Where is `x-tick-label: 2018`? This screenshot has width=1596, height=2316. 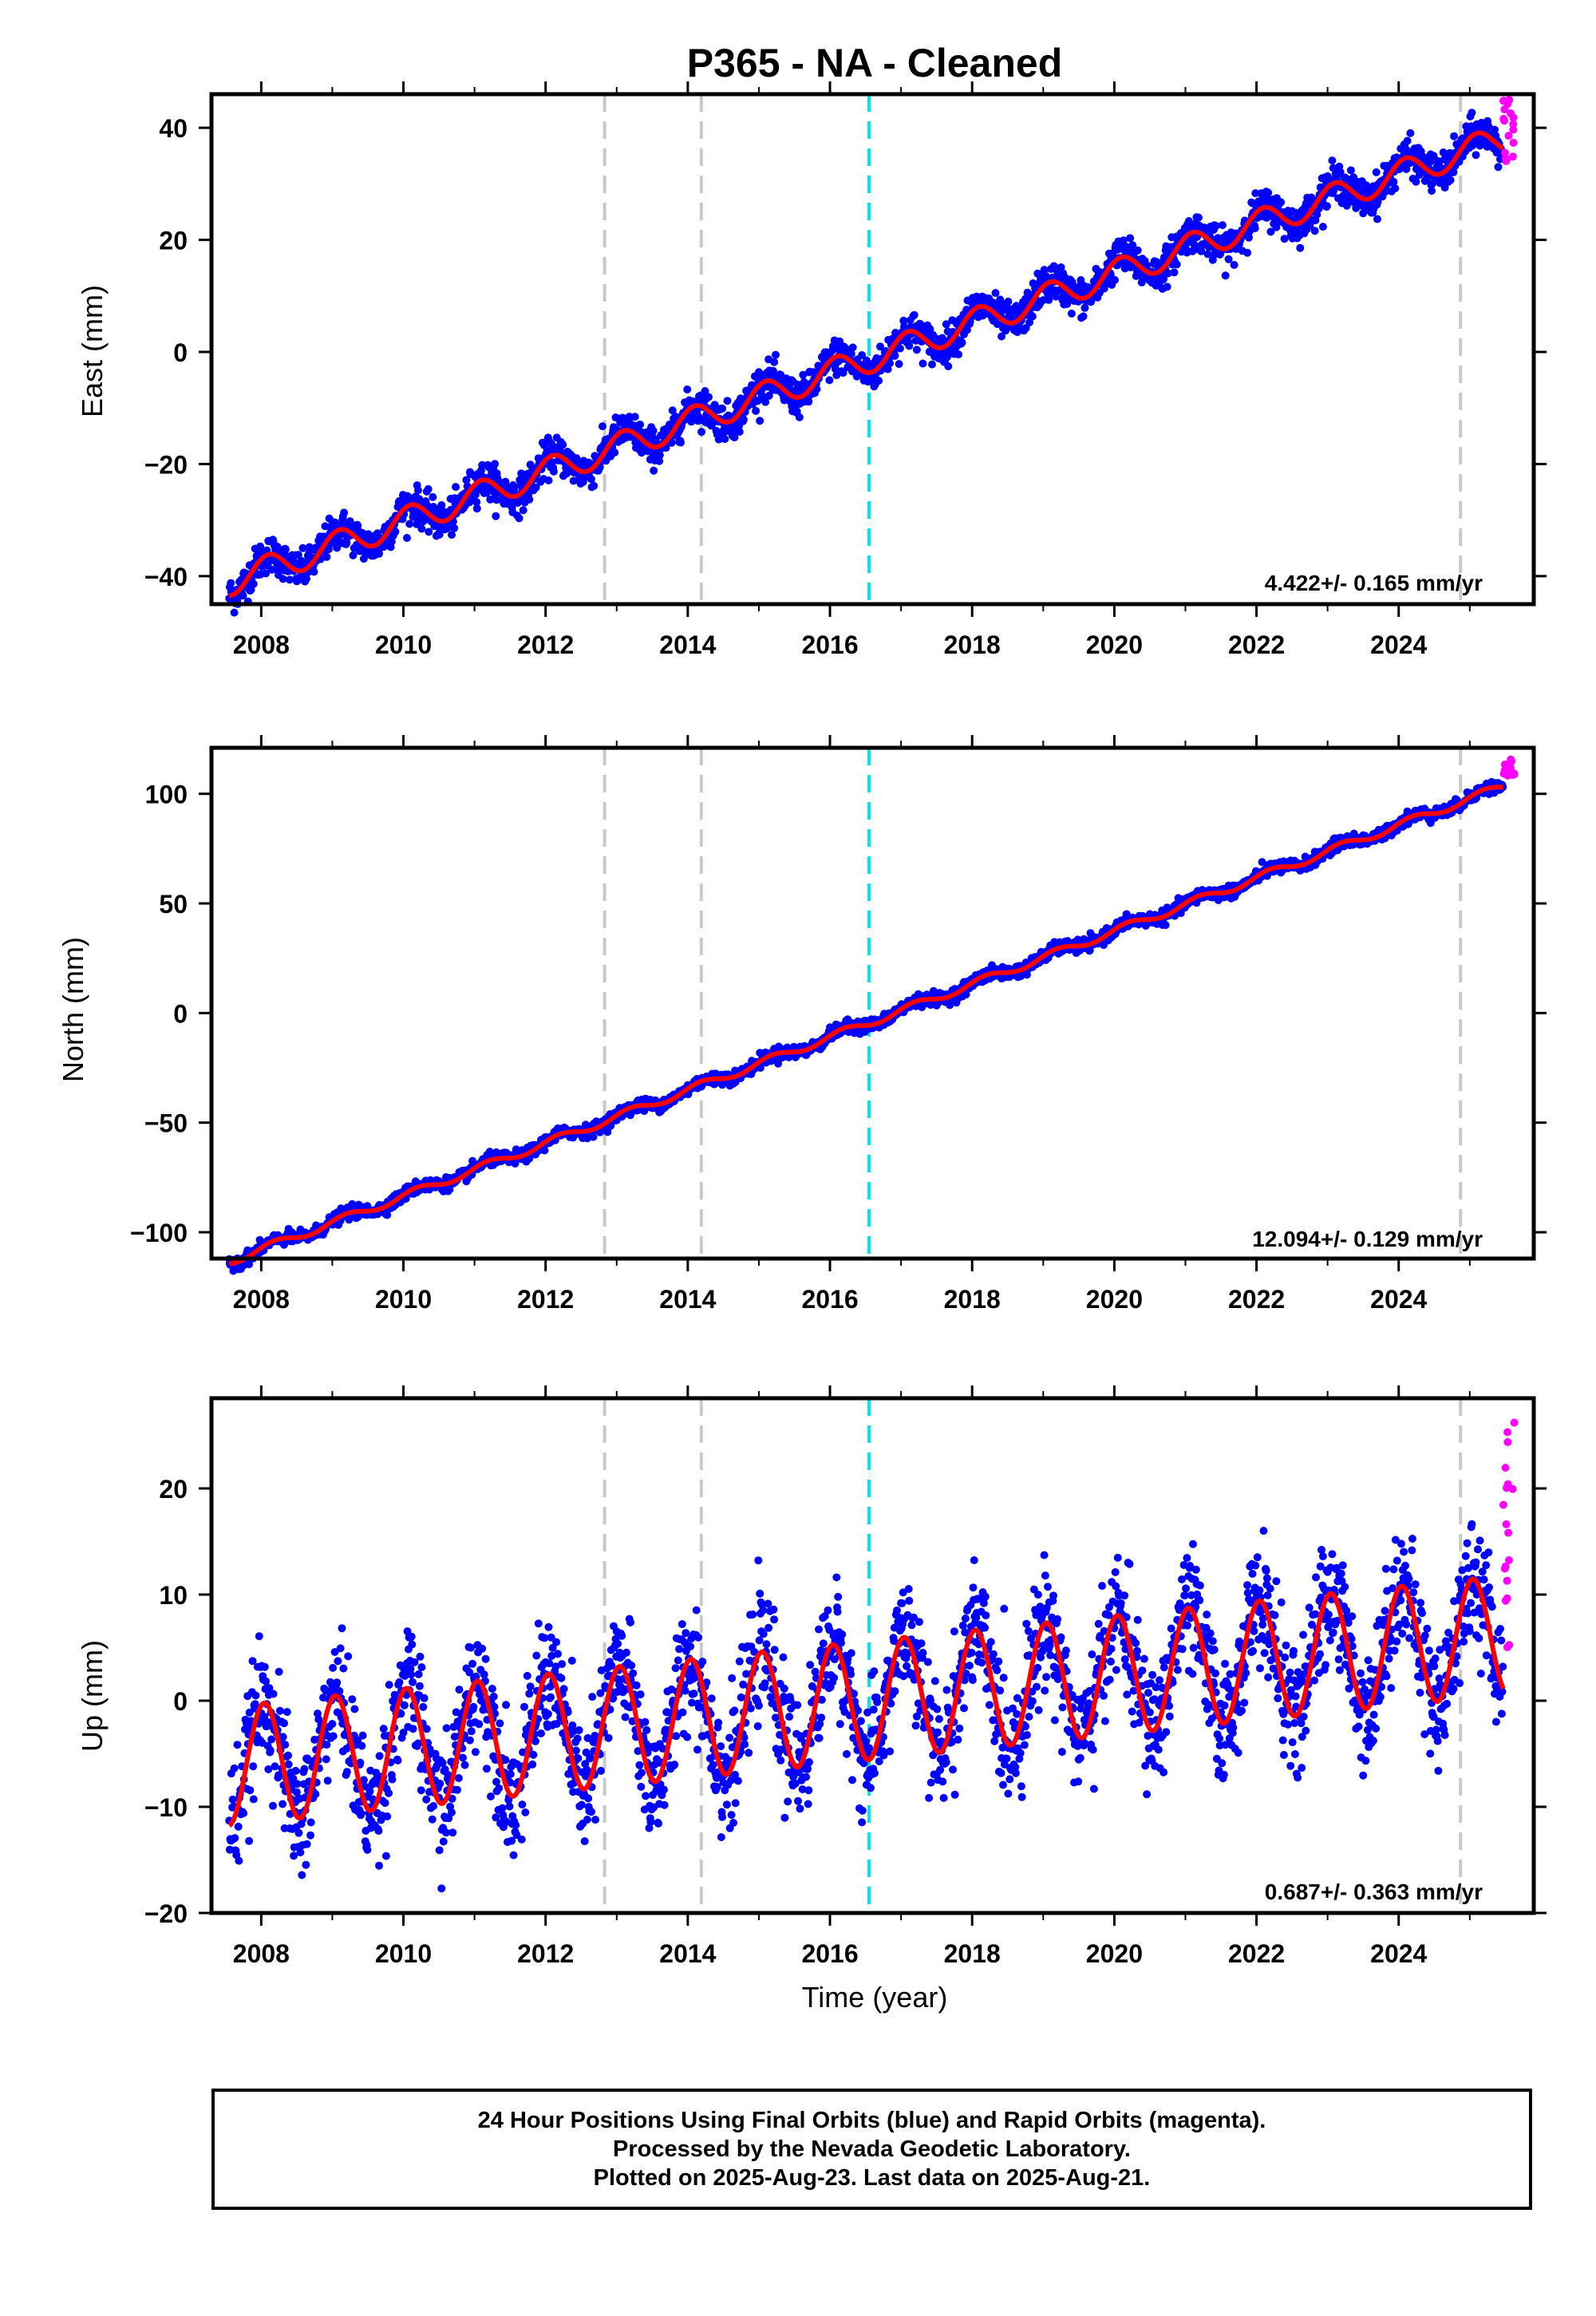
x-tick-label: 2018 is located at coordinates (972, 644).